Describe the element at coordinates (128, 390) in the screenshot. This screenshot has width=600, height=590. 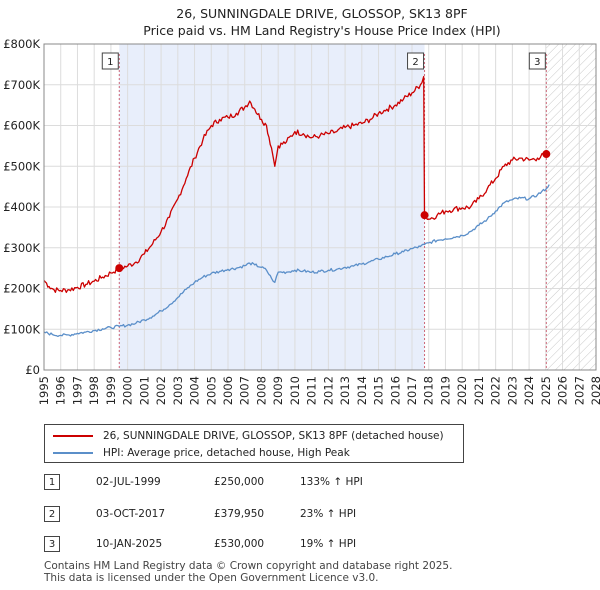
I see `x-tick-label: 2000` at that location.